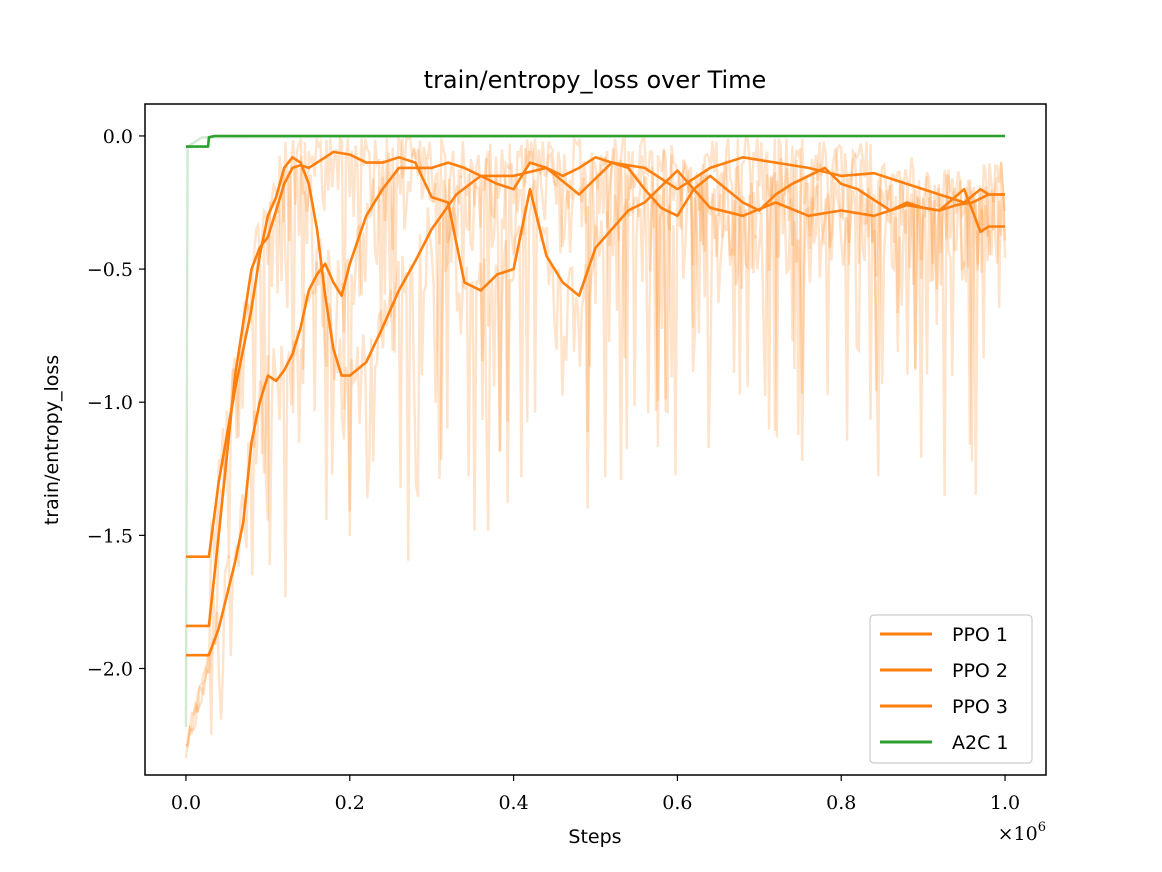 The height and width of the screenshot is (872, 1162). Describe the element at coordinates (110, 403) in the screenshot. I see `y-tick-label: −1.0` at that location.